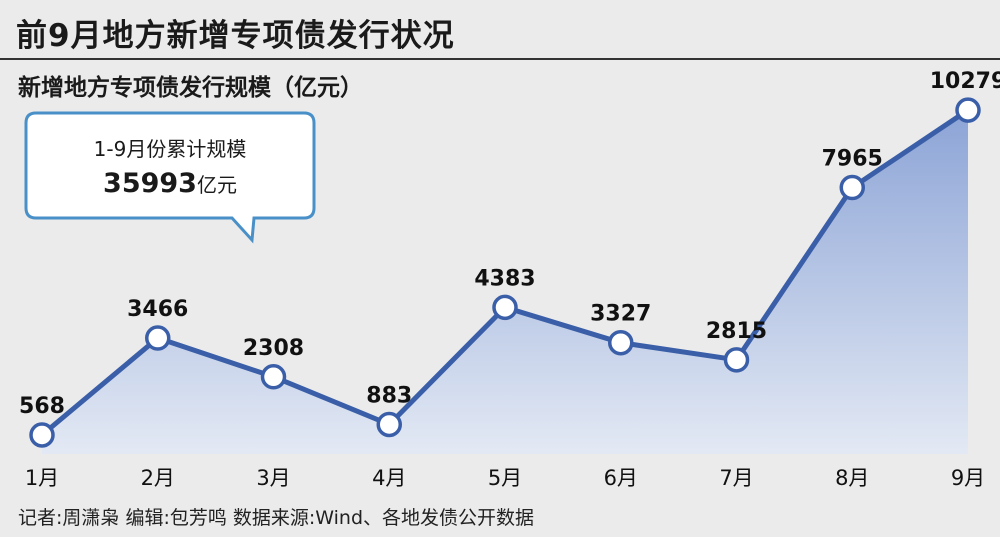 This screenshot has height=537, width=1000. I want to click on x-tick-label: 2月, so click(158, 478).